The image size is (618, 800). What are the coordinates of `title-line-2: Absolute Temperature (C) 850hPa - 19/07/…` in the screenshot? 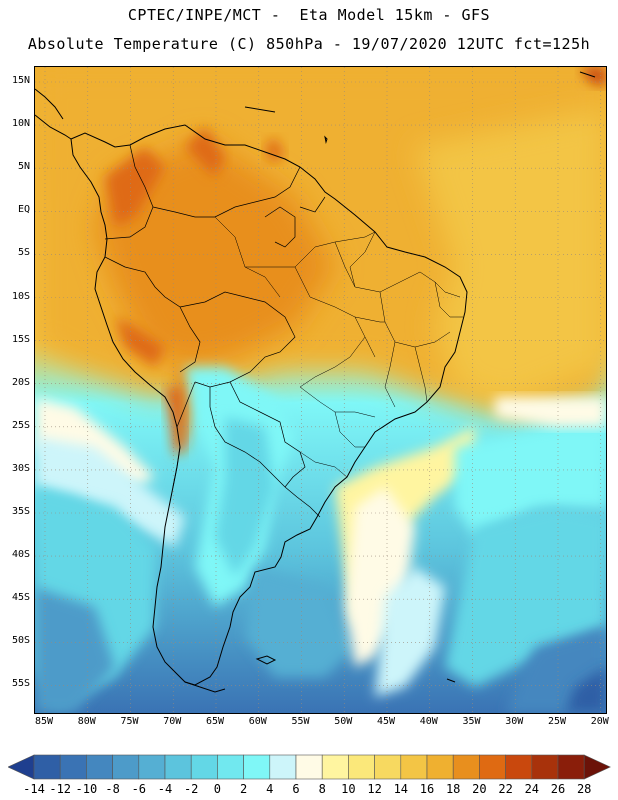 It's located at (309, 44).